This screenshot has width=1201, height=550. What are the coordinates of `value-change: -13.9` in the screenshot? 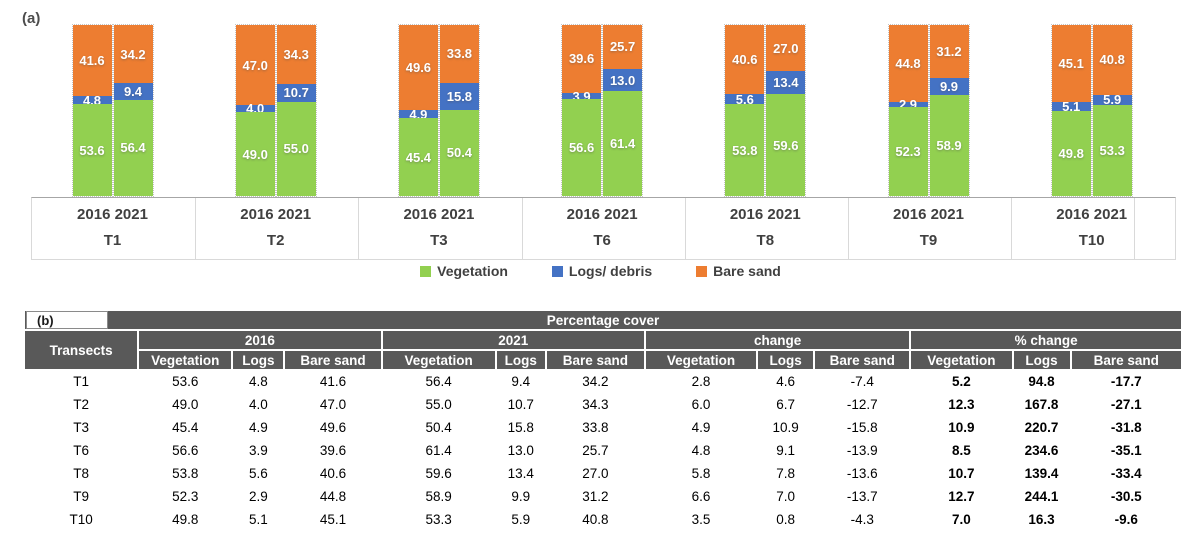 It's located at (862, 450).